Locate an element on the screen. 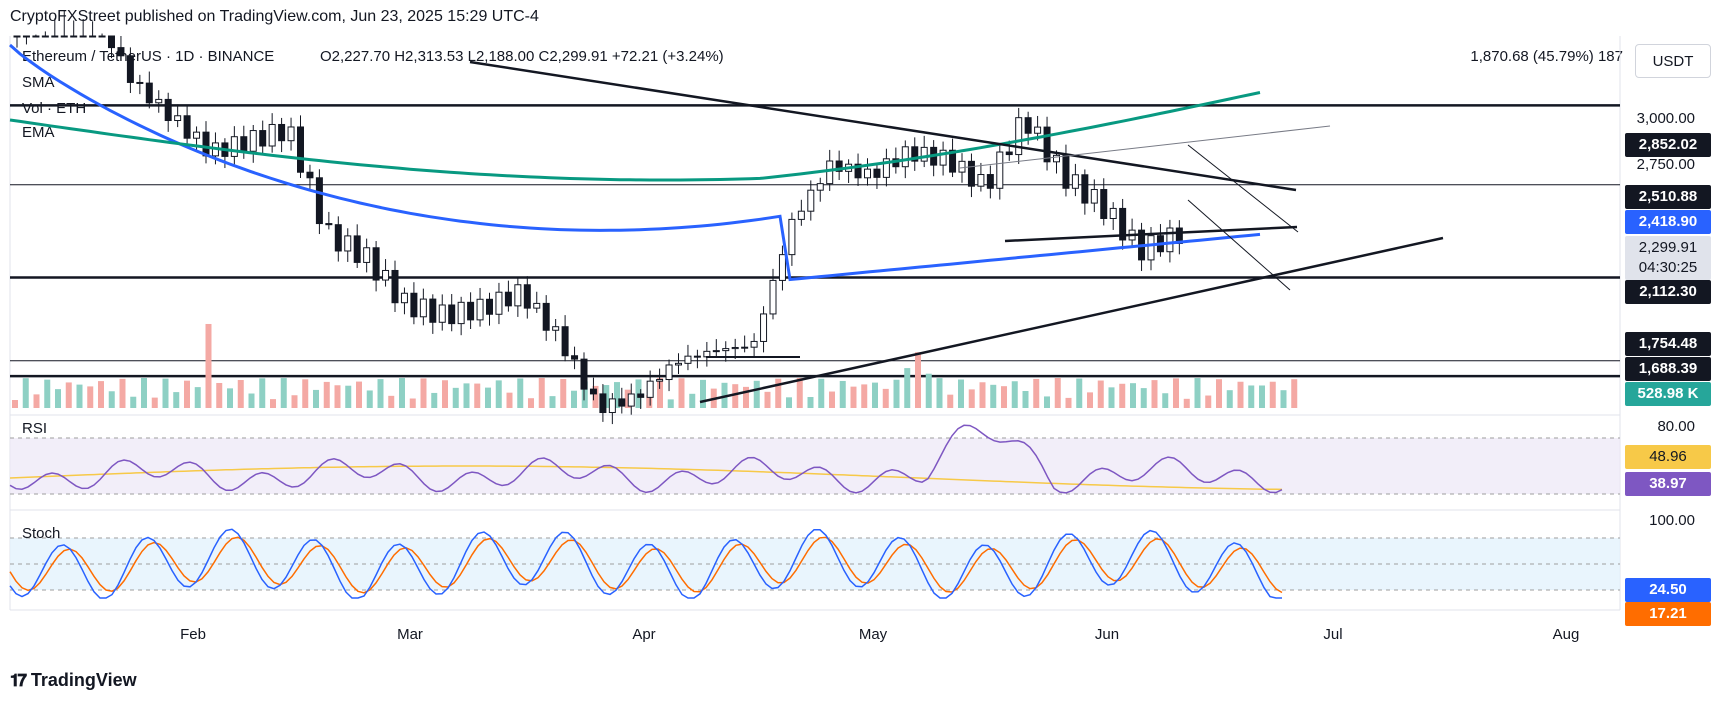  month-feb: Feb is located at coordinates (193, 634).